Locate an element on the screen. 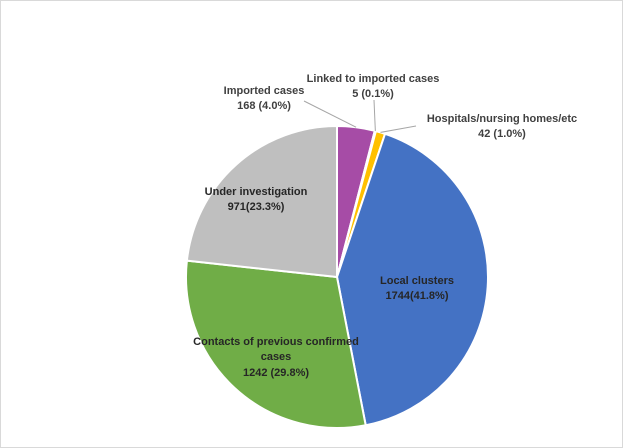  label-imported-value: 168 (4.0%) is located at coordinates (264, 106).